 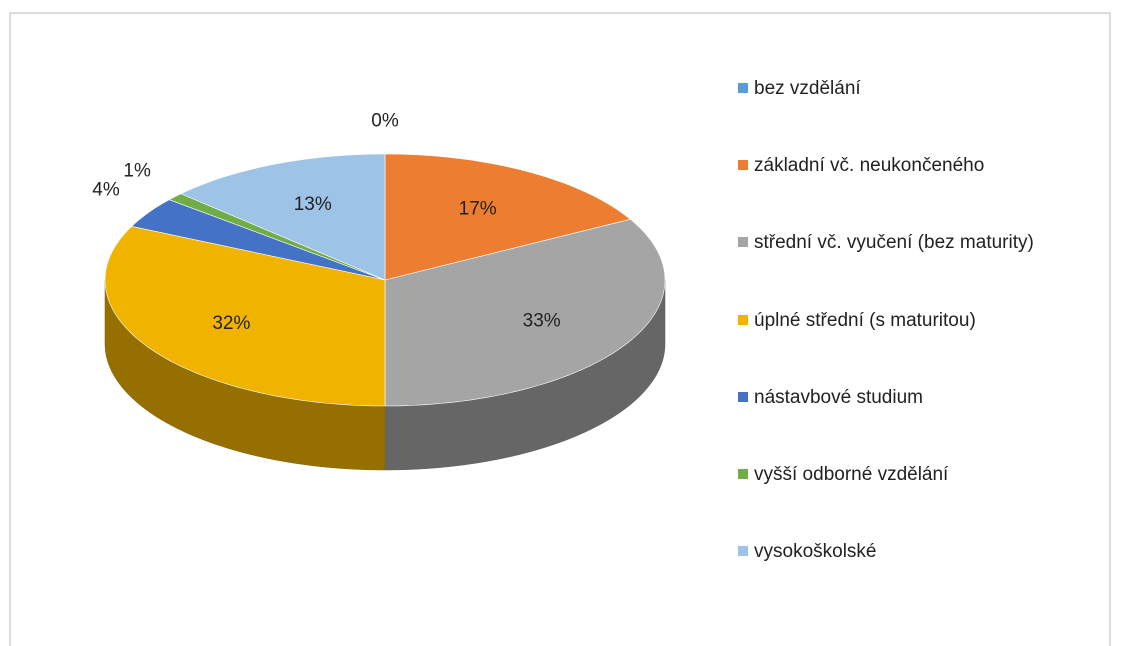 I want to click on data-label: 1%, so click(x=137, y=171).